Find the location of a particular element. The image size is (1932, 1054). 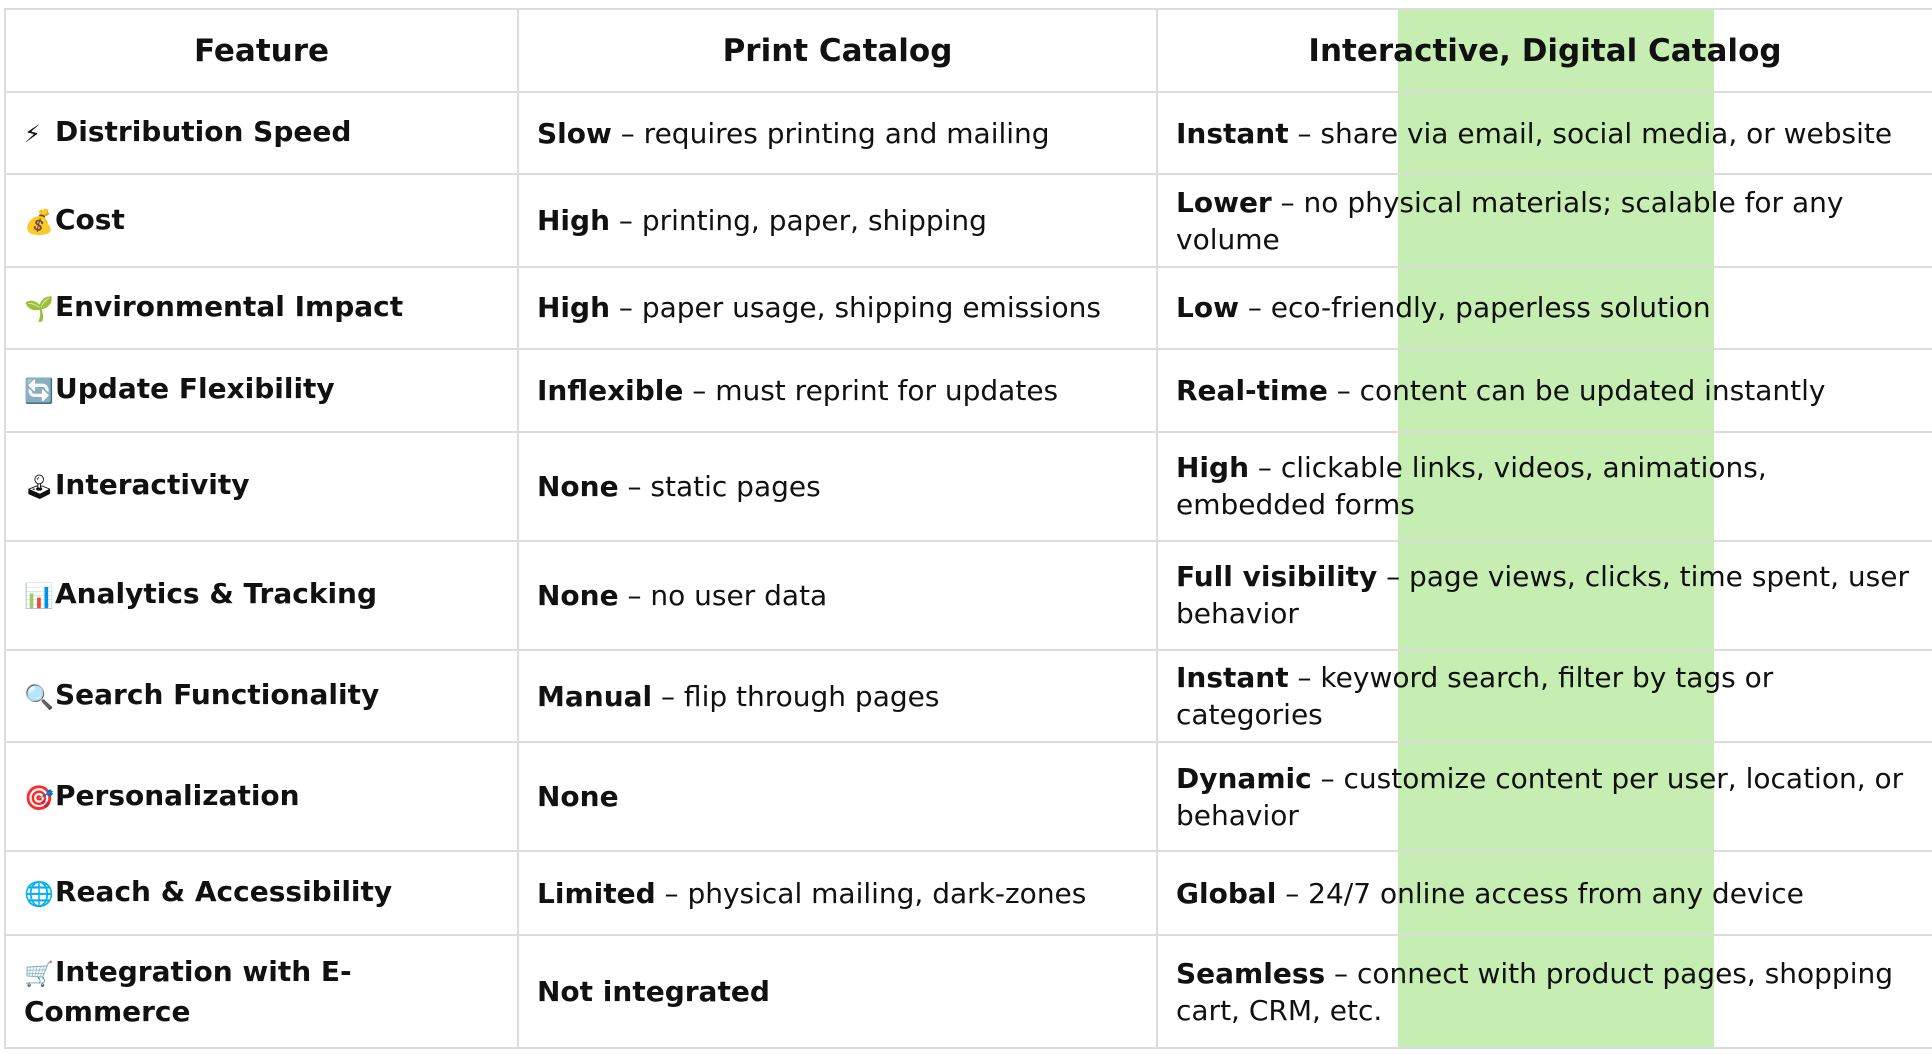

feature-label: Update Flexibility is located at coordinates (195, 389).